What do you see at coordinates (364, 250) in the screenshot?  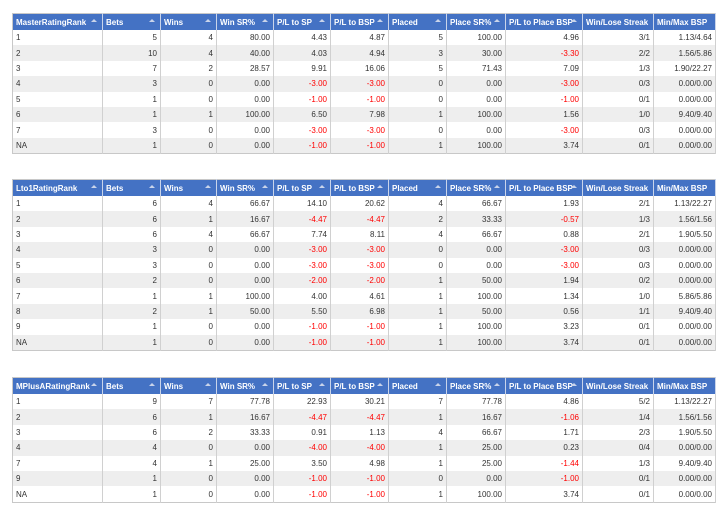 I see `table-row: 4 3 0 0.00 -3.00 -3.00 0 0.00 -3.00 0/3 0.00/0.00` at bounding box center [364, 250].